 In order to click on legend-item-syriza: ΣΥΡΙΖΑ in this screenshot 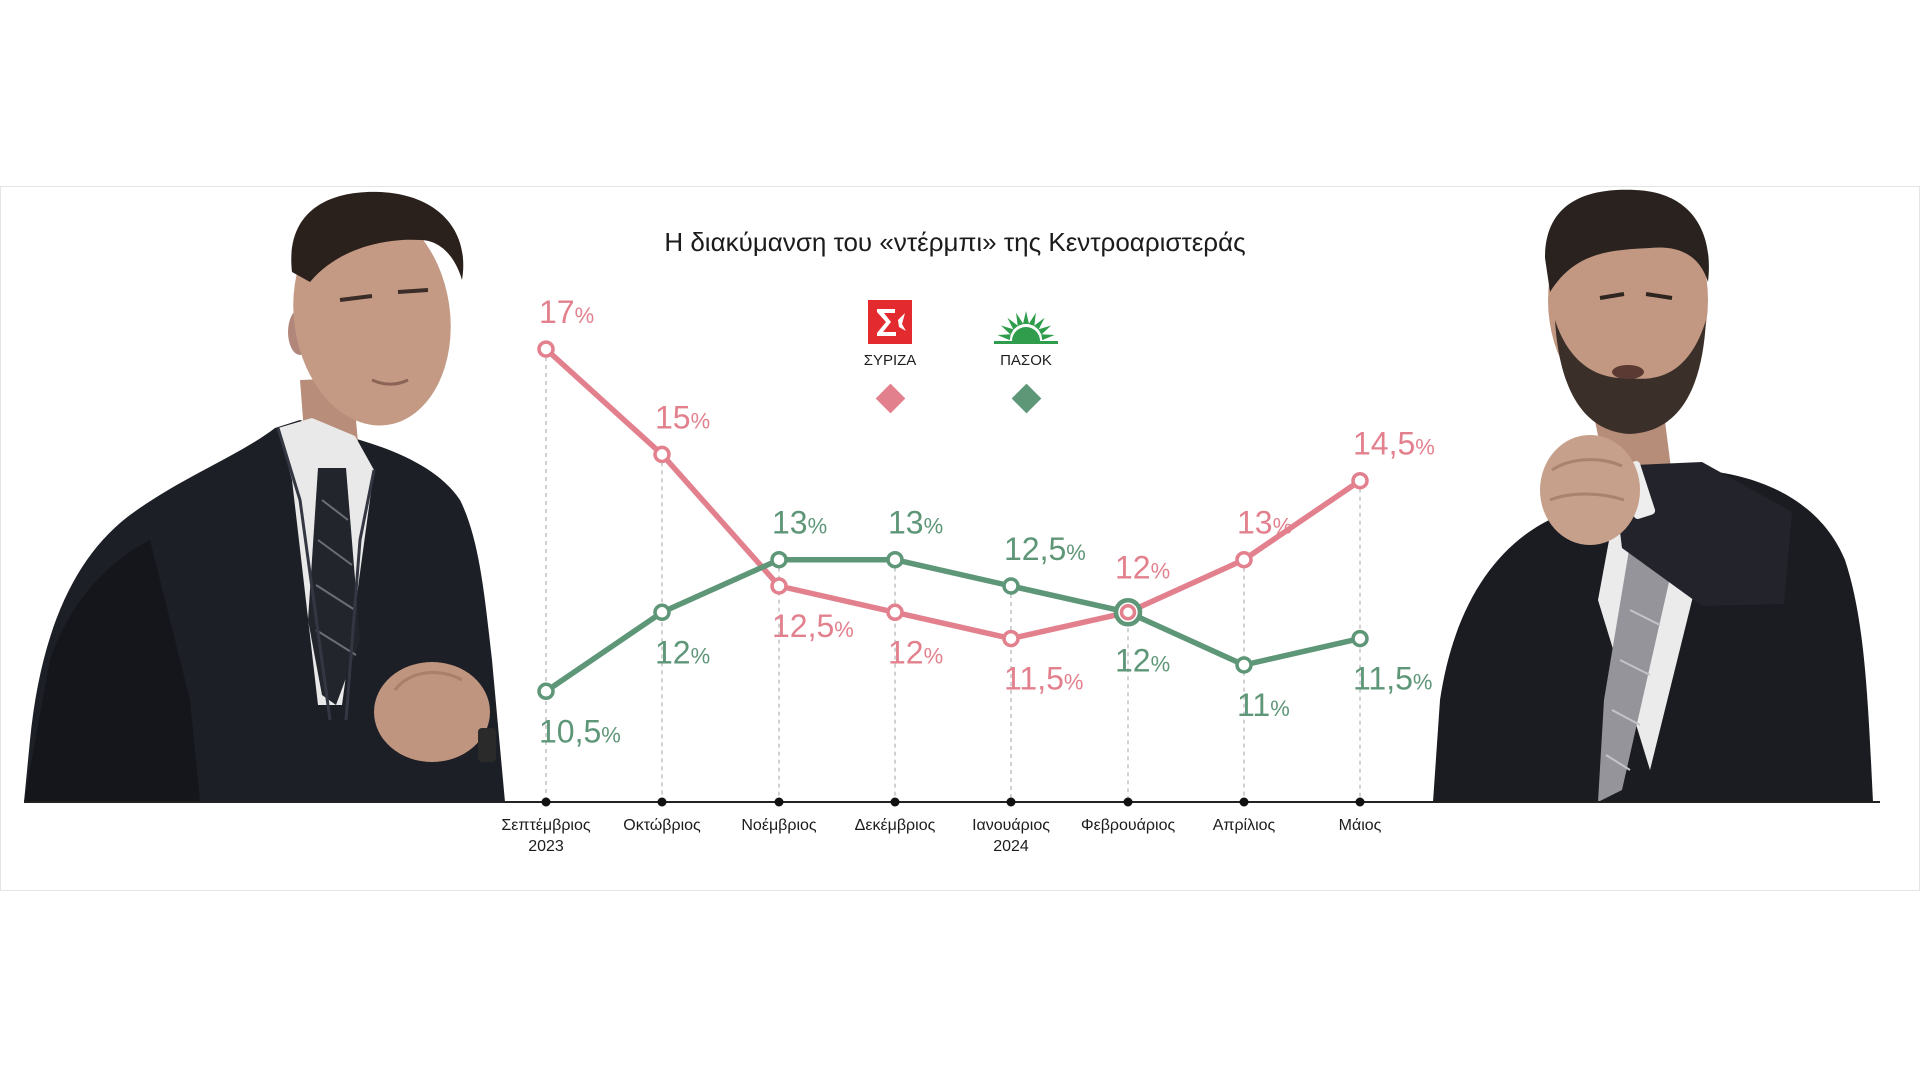, I will do `click(890, 357)`.